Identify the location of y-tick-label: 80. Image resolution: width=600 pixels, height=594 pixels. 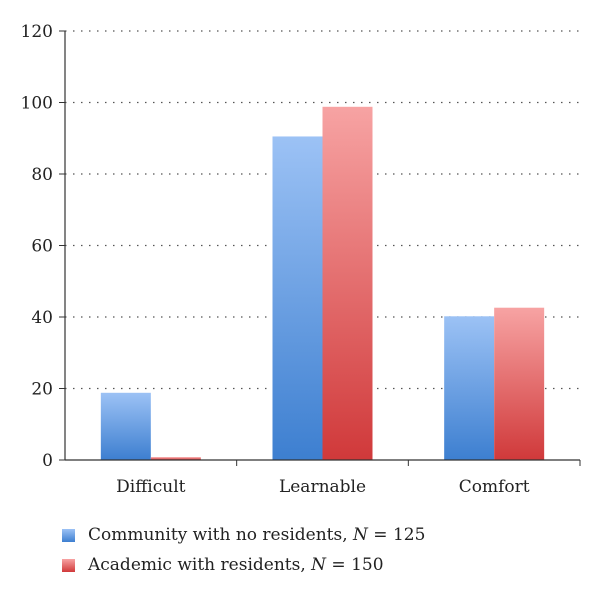
(42, 175).